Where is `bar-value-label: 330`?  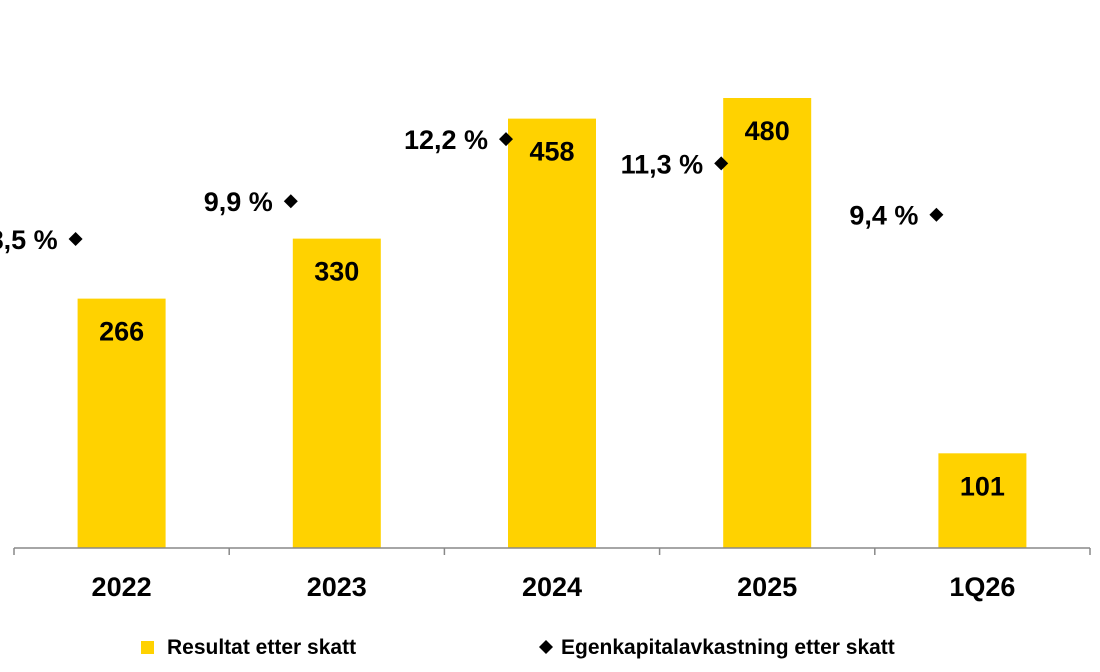 bar-value-label: 330 is located at coordinates (336, 272).